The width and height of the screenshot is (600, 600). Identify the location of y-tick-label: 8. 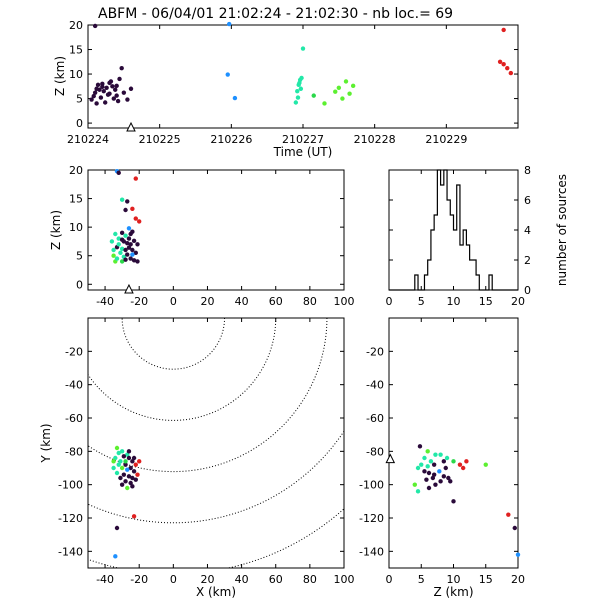
(527, 170).